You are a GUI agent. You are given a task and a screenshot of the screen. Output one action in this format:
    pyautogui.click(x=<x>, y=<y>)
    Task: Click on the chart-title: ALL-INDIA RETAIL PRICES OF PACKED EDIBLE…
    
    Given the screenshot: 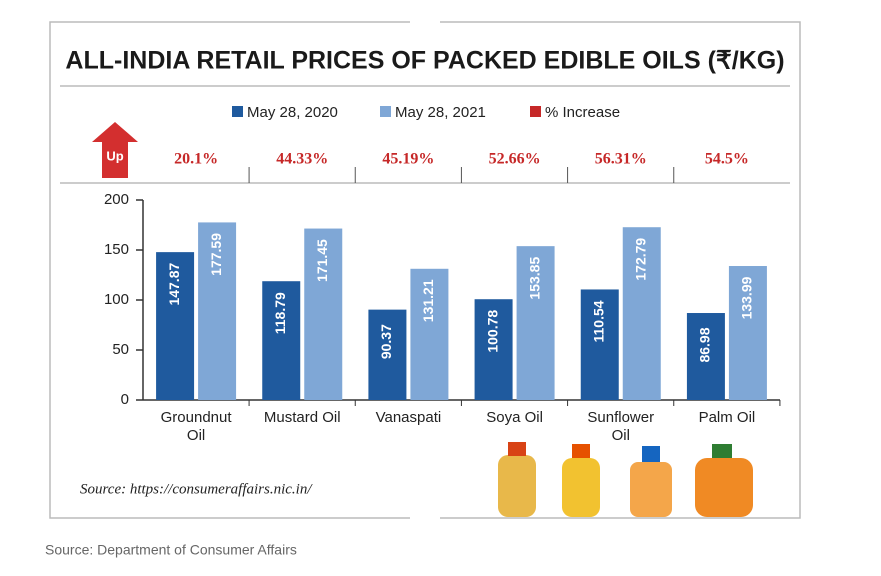 What is the action you would take?
    pyautogui.click(x=424, y=61)
    